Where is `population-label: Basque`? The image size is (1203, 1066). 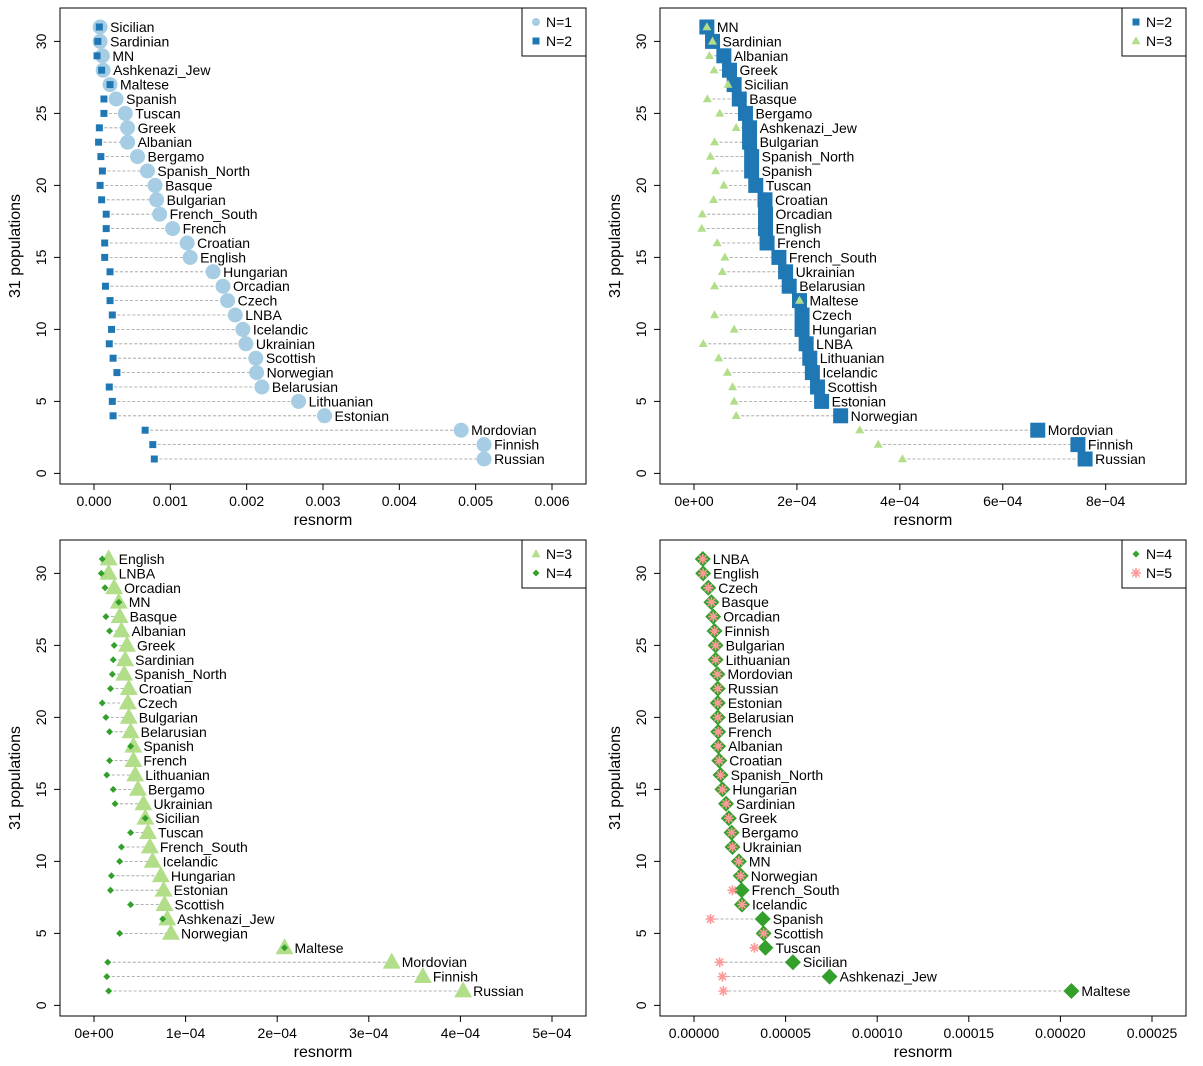 population-label: Basque is located at coordinates (189, 185).